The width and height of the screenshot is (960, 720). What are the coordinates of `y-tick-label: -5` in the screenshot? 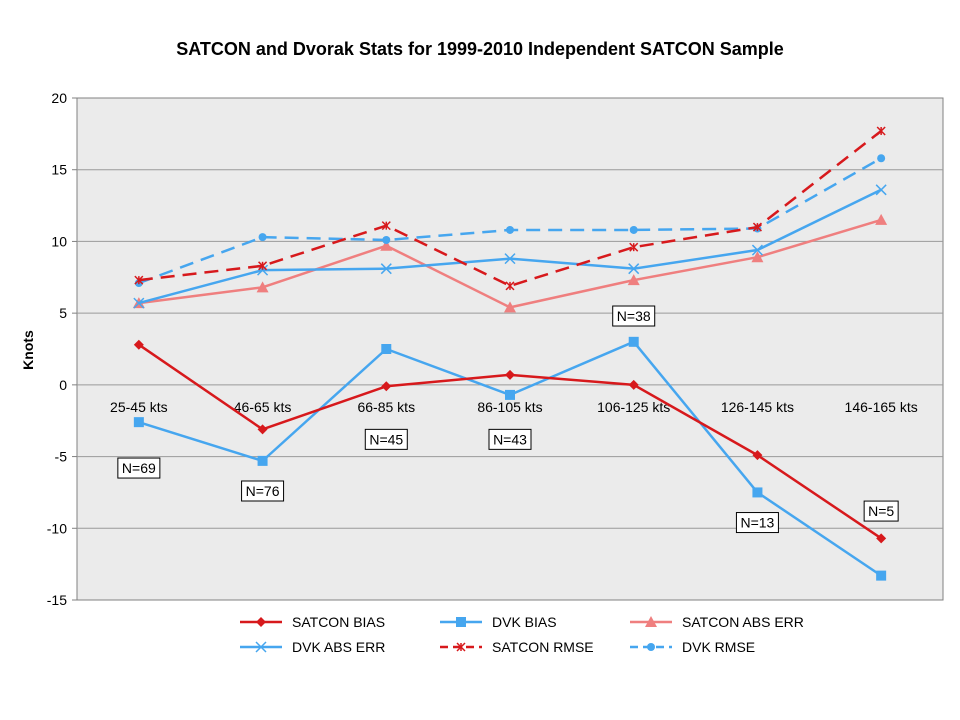 It's located at (61, 457).